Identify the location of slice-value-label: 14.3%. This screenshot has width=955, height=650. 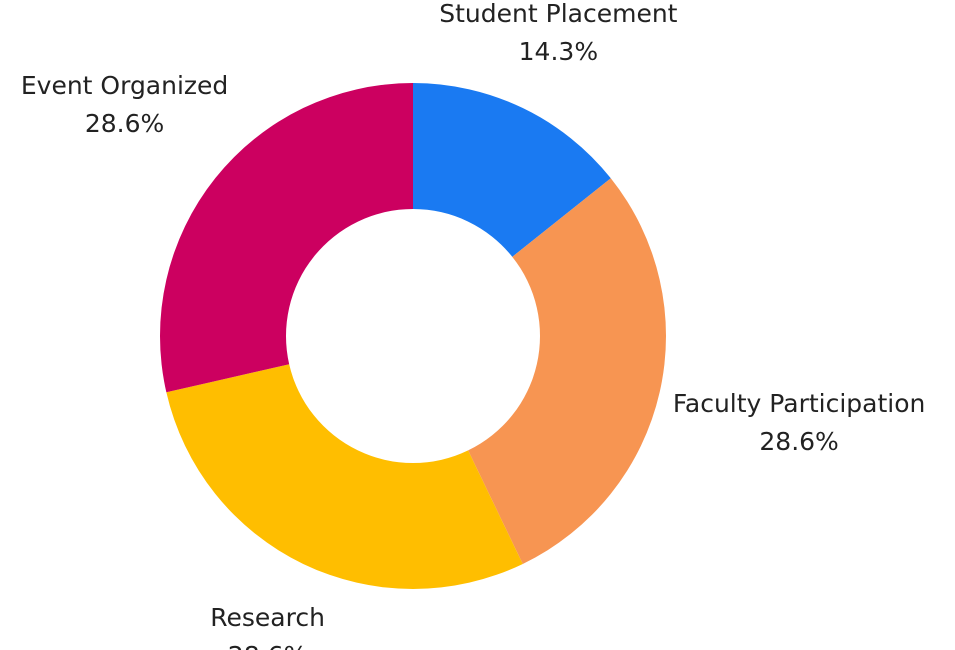
(558, 51).